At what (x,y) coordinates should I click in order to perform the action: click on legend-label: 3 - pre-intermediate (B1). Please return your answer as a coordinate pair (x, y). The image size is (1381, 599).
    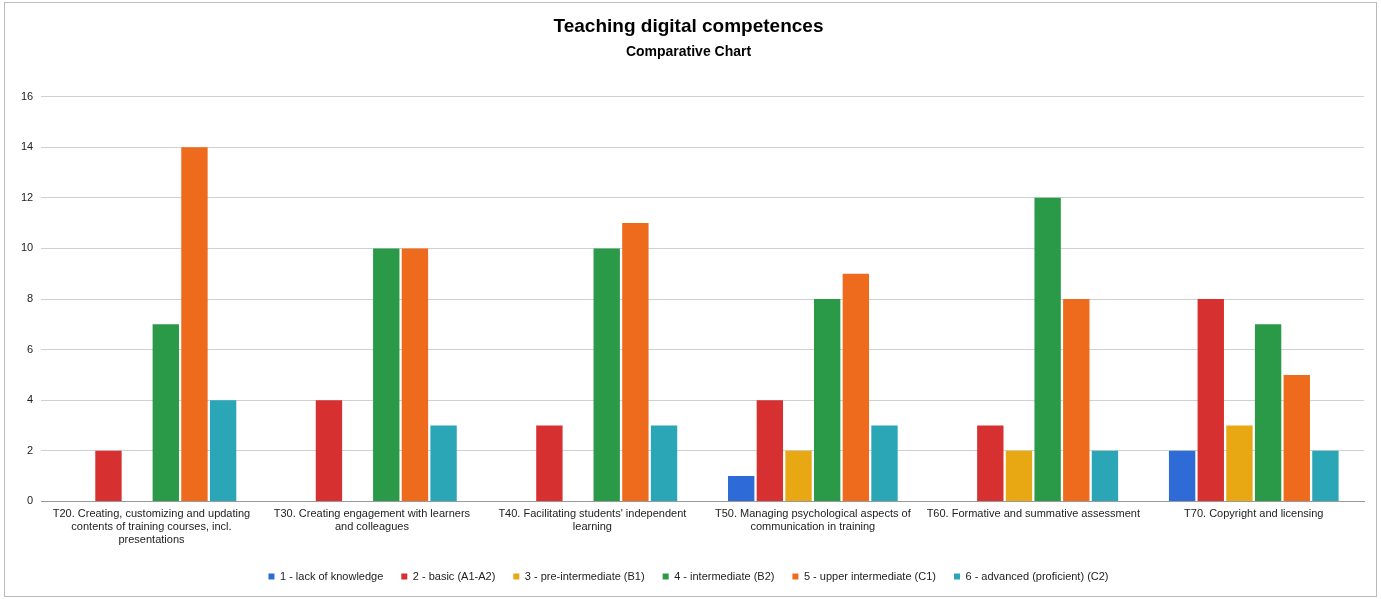
    Looking at the image, I should click on (584, 575).